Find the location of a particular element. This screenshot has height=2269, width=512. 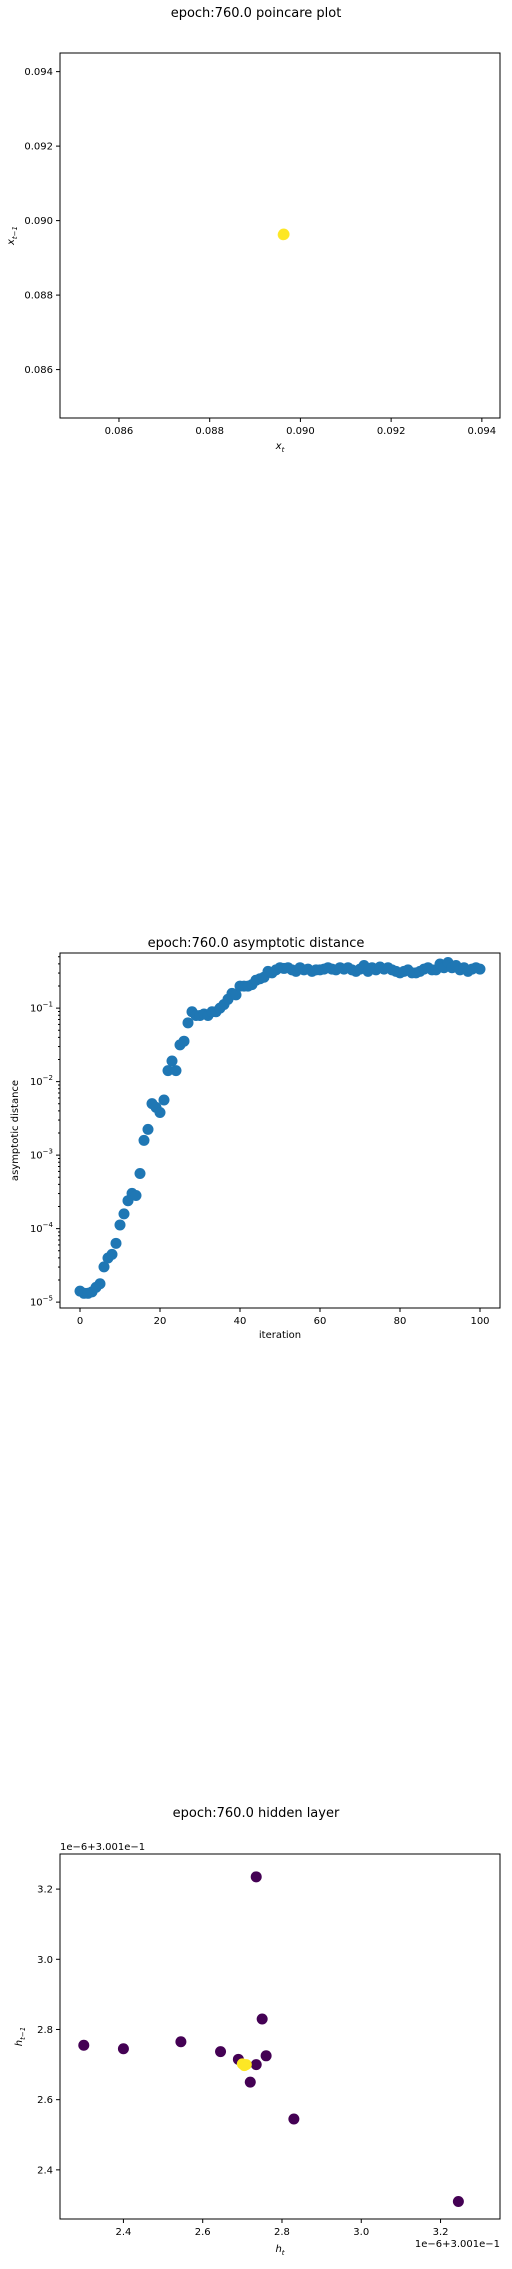

x-tick-label: 0 is located at coordinates (80, 1321).